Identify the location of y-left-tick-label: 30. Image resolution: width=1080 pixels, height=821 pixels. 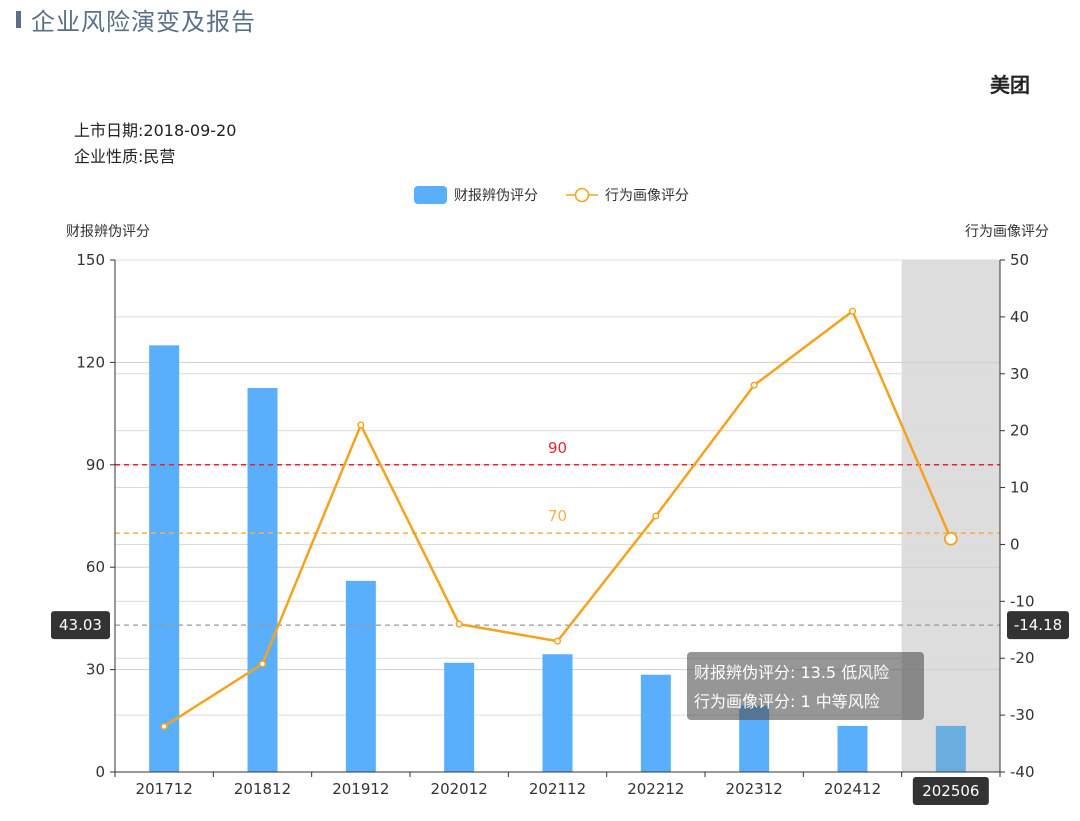
(95, 670).